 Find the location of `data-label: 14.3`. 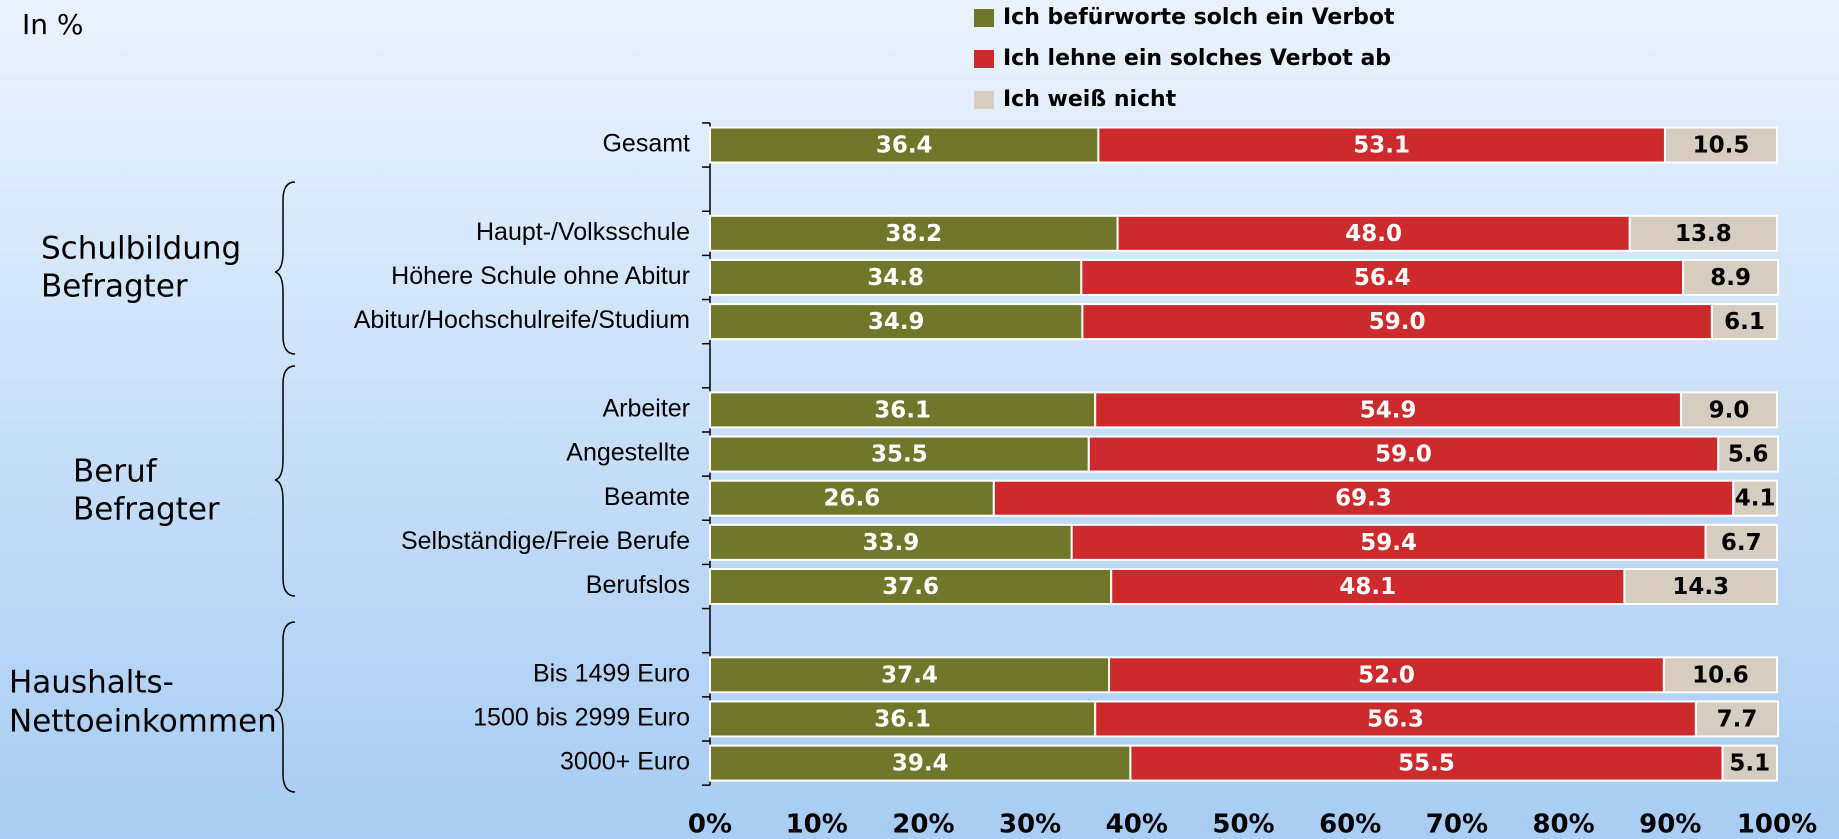

data-label: 14.3 is located at coordinates (1700, 587).